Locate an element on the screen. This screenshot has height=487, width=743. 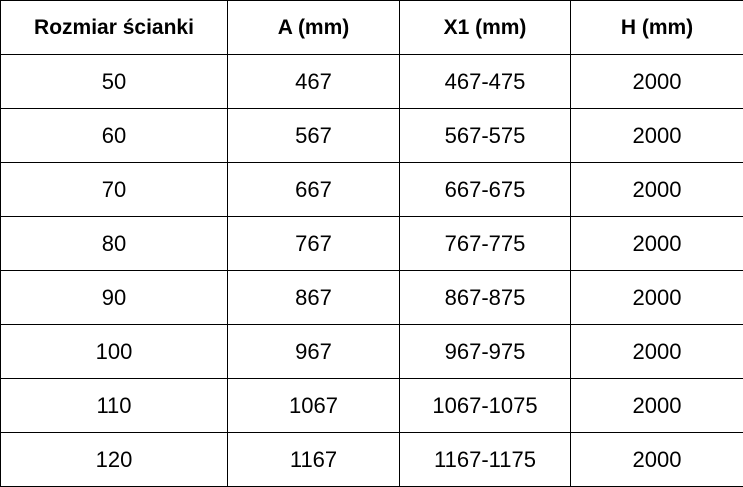
header-cell: Rozmiar ścianki is located at coordinates (114, 27).